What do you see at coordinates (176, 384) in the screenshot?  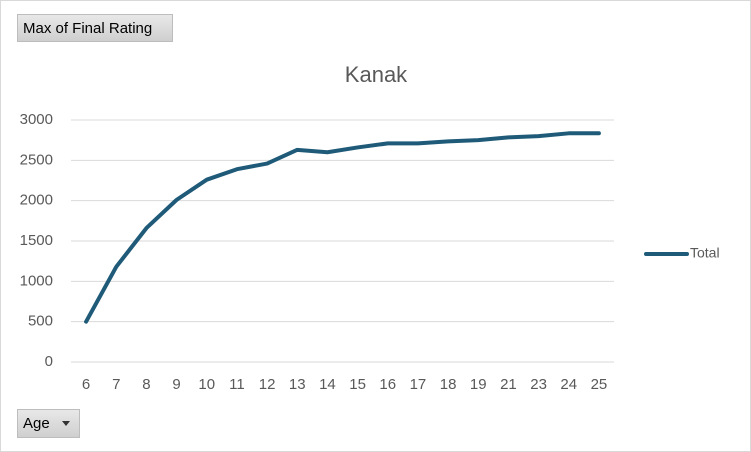 I see `x-tick-label: 9` at bounding box center [176, 384].